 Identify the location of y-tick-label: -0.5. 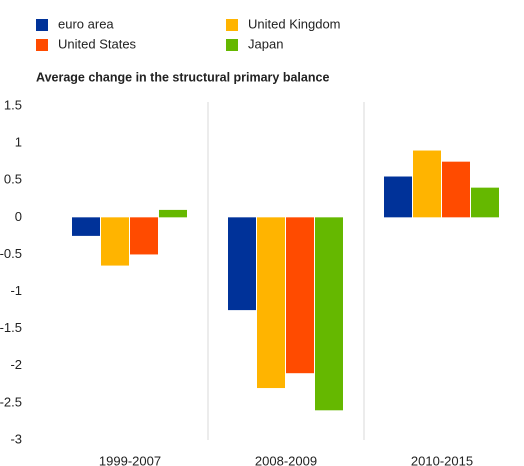
(11, 253).